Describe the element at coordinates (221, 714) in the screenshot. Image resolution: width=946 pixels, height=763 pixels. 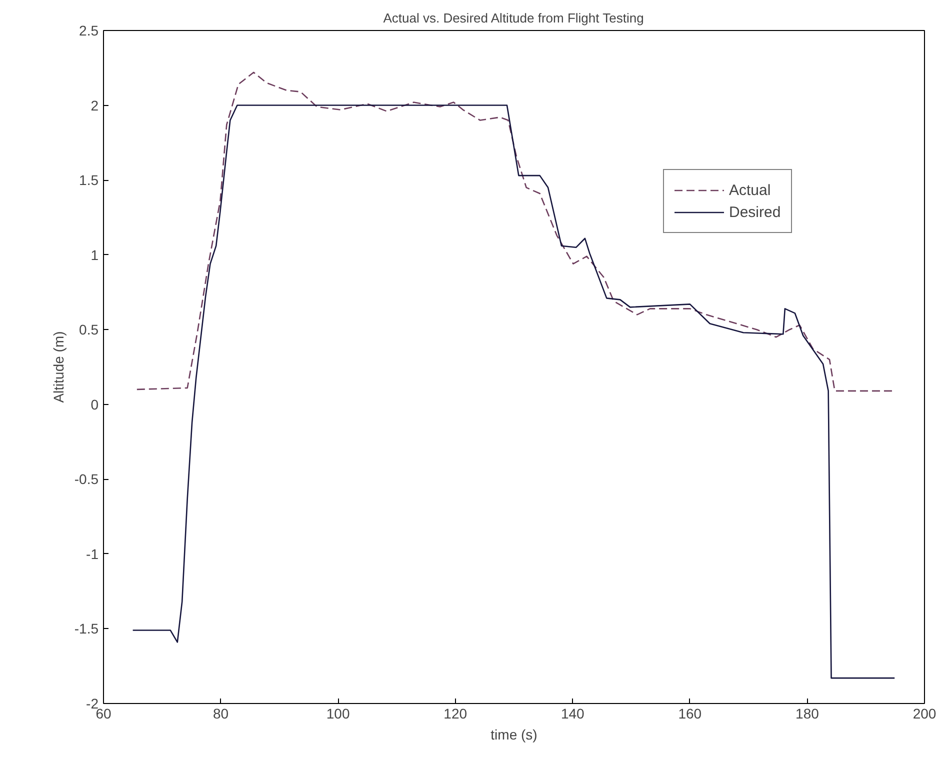
I see `x-tick-label: 80` at that location.